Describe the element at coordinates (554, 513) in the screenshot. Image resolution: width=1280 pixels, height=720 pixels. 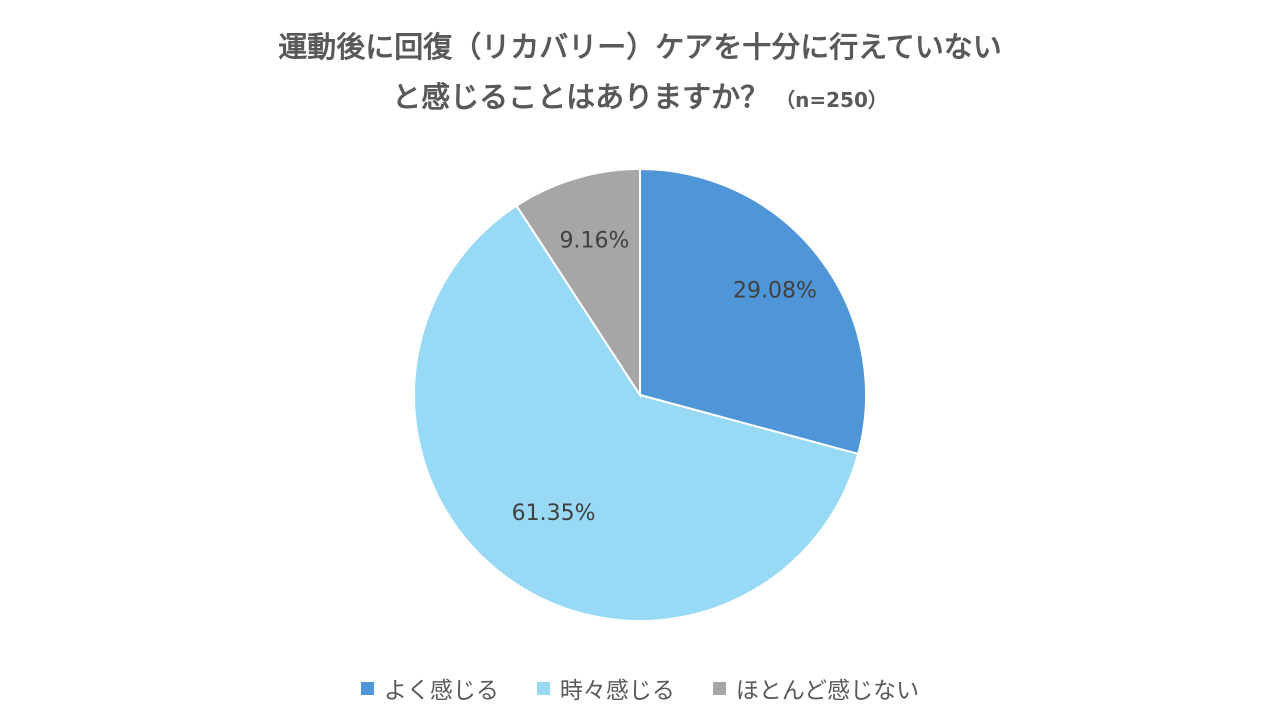
I see `pie-data-label: 61.35%` at that location.